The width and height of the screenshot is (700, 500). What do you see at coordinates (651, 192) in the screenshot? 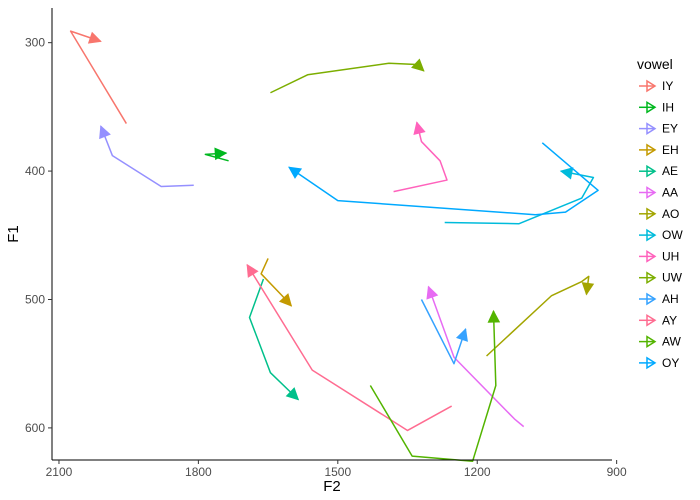
I see `legend-key-arrow-aa` at bounding box center [651, 192].